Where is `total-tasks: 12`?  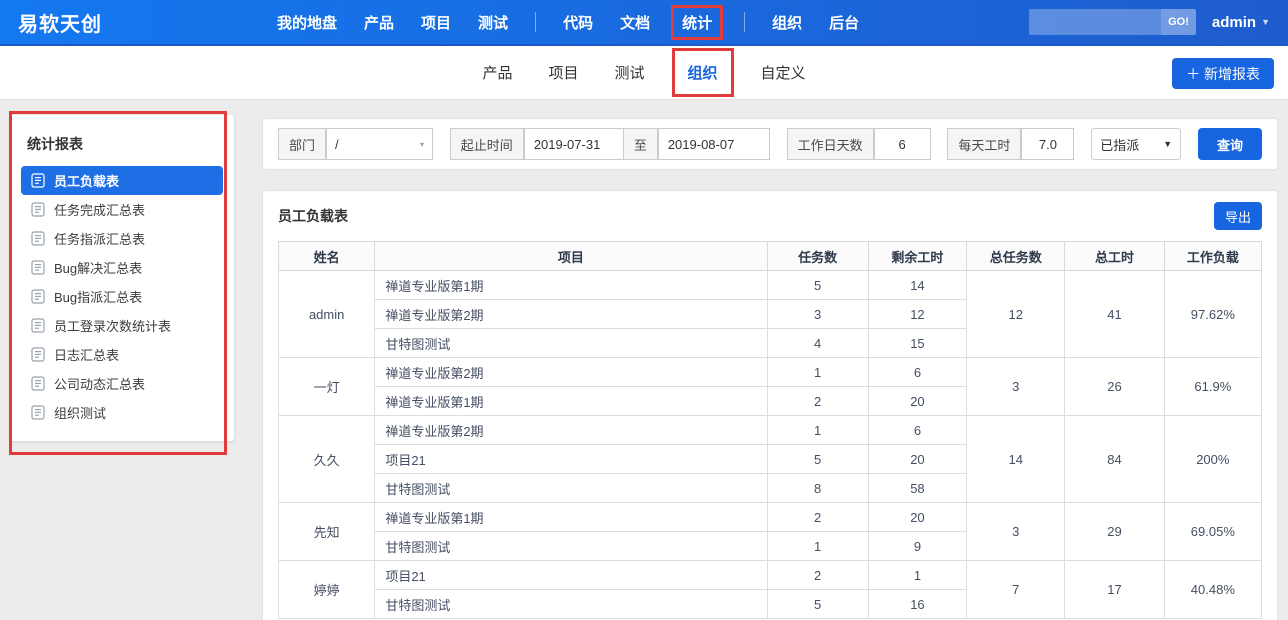
total-tasks: 12 is located at coordinates (1016, 314).